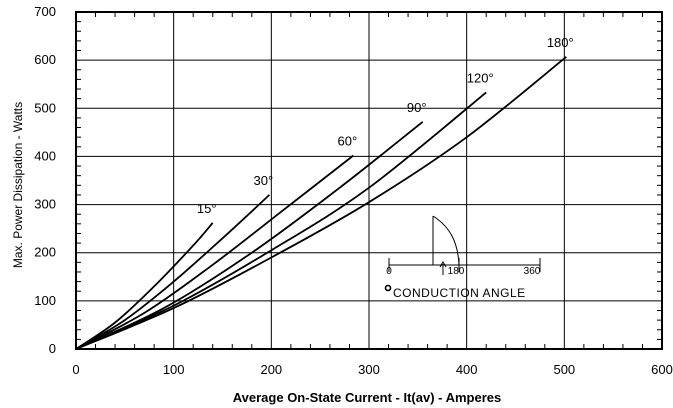 The image size is (673, 408). What do you see at coordinates (459, 293) in the screenshot?
I see `inset-caption: CONDUCTION ANGLE` at bounding box center [459, 293].